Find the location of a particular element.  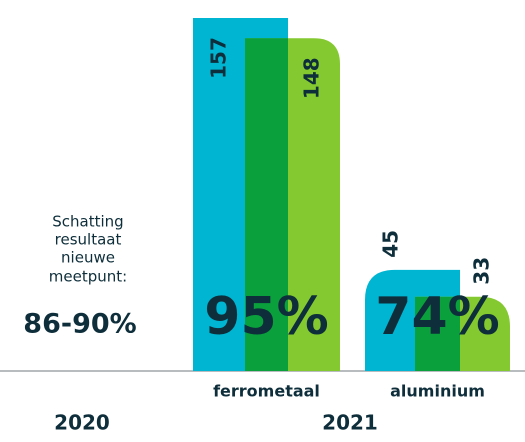

period-label: 2021 is located at coordinates (350, 423).